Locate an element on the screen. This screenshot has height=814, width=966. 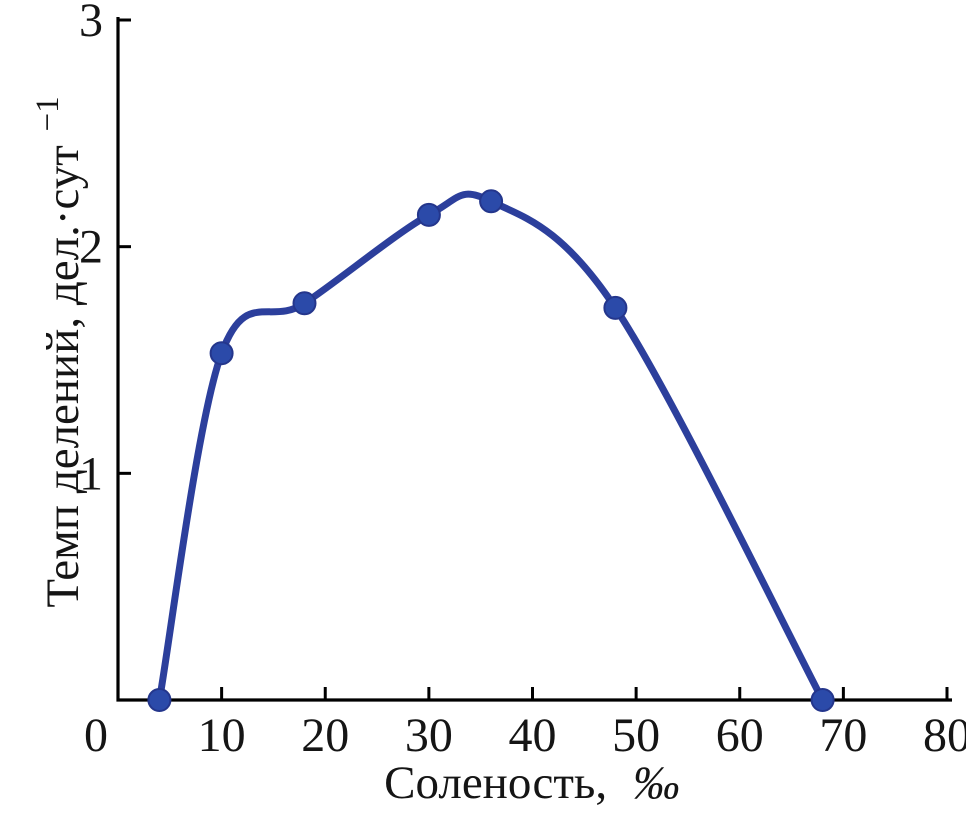
y-axis-title: Темп делений, дел.·сут −1 is located at coordinates (59, 351).